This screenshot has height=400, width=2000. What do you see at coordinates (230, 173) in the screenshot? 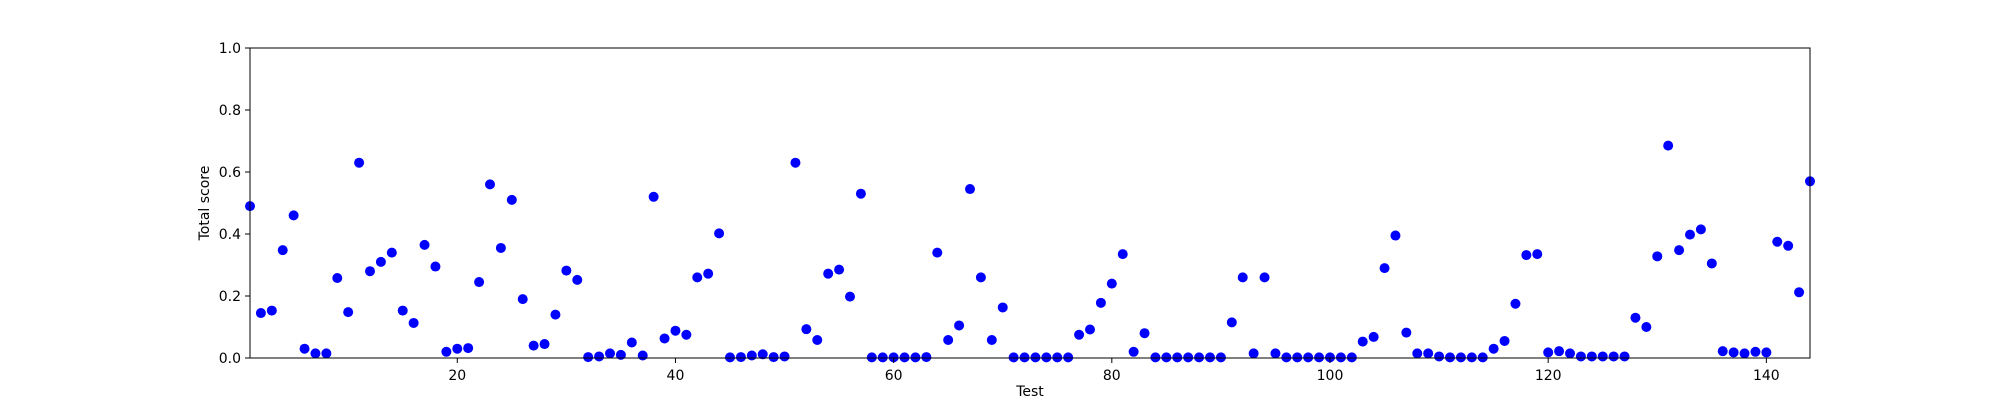
I see `y-tick-label: 0.6` at bounding box center [230, 173].